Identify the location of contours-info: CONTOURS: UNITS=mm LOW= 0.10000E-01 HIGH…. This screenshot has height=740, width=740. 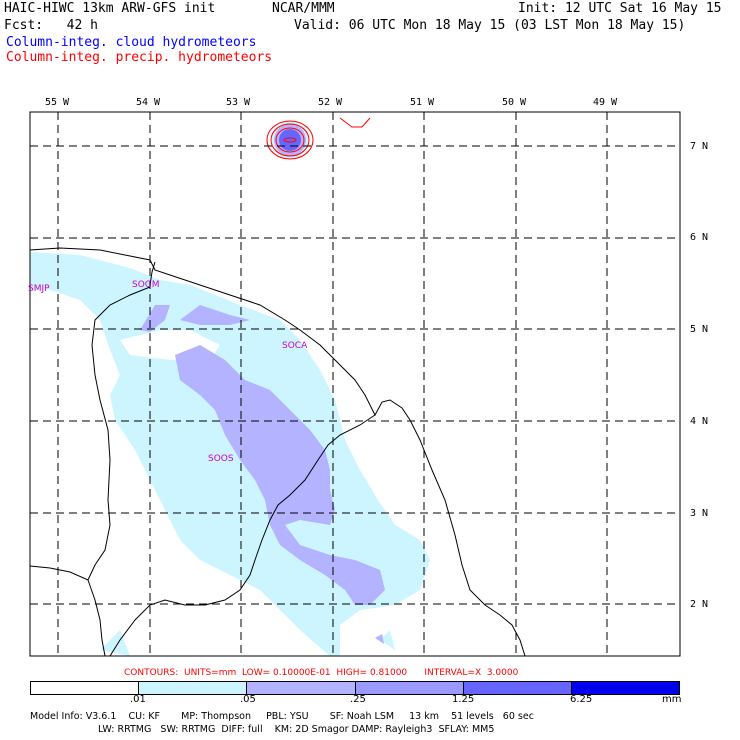
(321, 673).